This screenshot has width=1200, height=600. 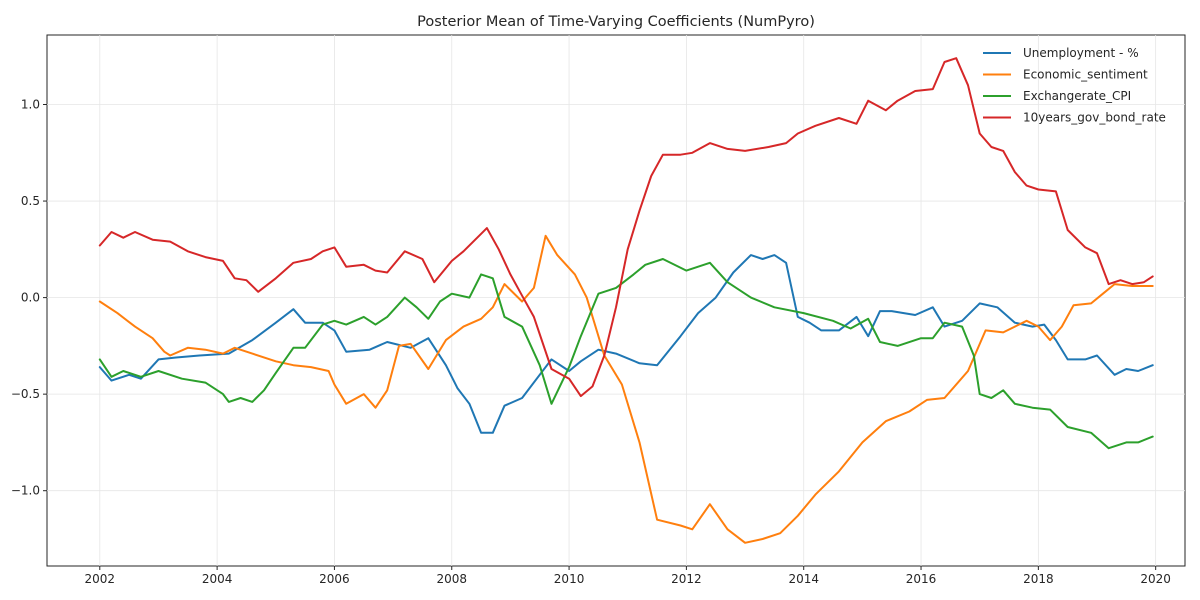 What do you see at coordinates (30, 105) in the screenshot?
I see `y-tick-label: 1.0` at bounding box center [30, 105].